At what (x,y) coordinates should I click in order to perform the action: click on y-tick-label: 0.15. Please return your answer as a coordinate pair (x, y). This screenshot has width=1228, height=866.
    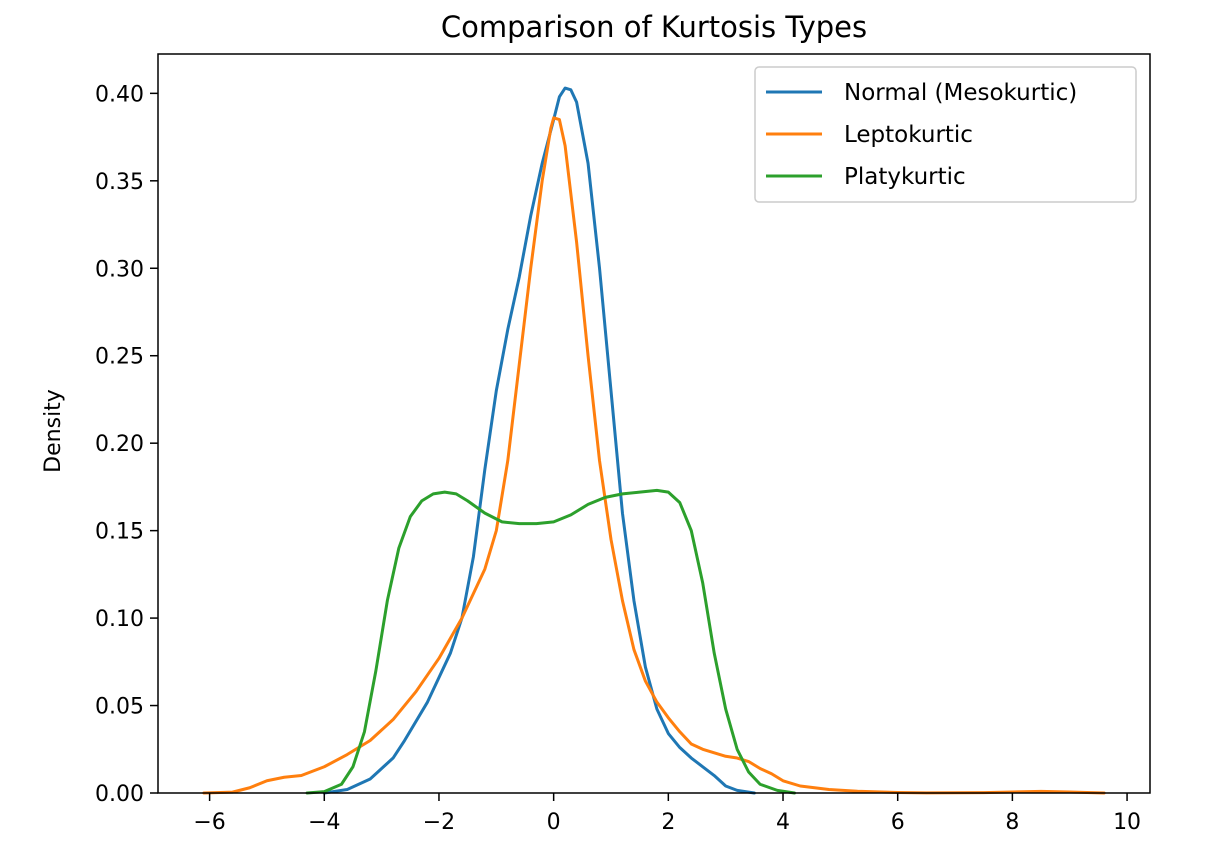
    Looking at the image, I should click on (119, 532).